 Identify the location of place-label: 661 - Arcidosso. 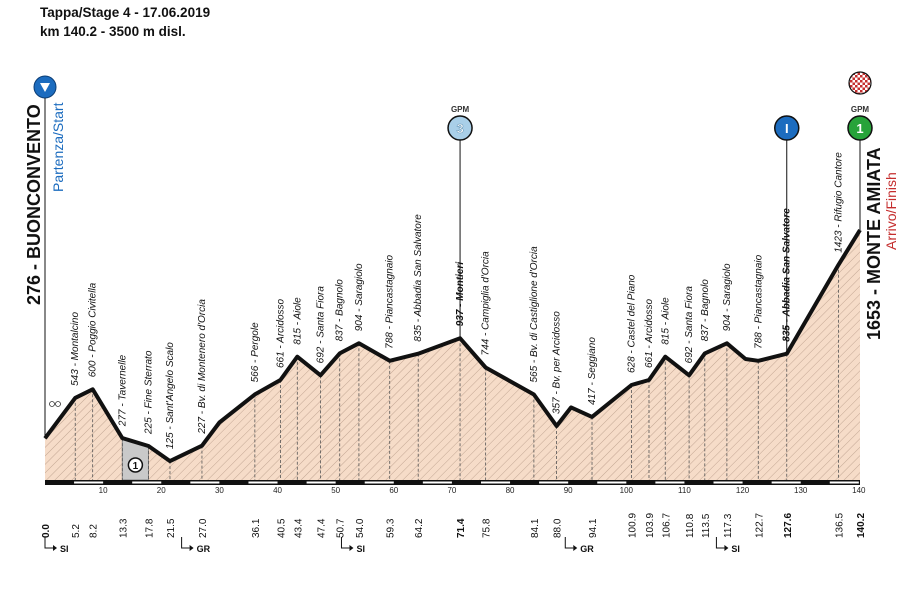
(649, 333).